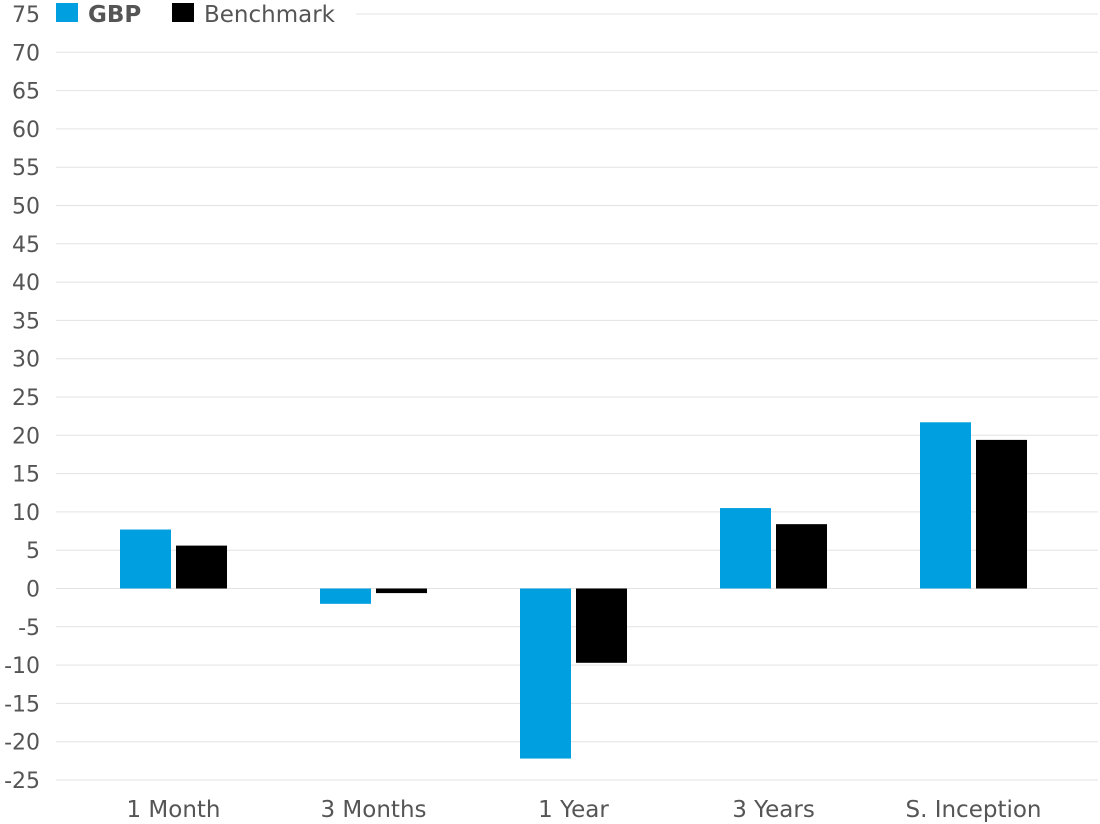 The image size is (1100, 824). Describe the element at coordinates (26, 245) in the screenshot. I see `y-tick-45: 45` at that location.